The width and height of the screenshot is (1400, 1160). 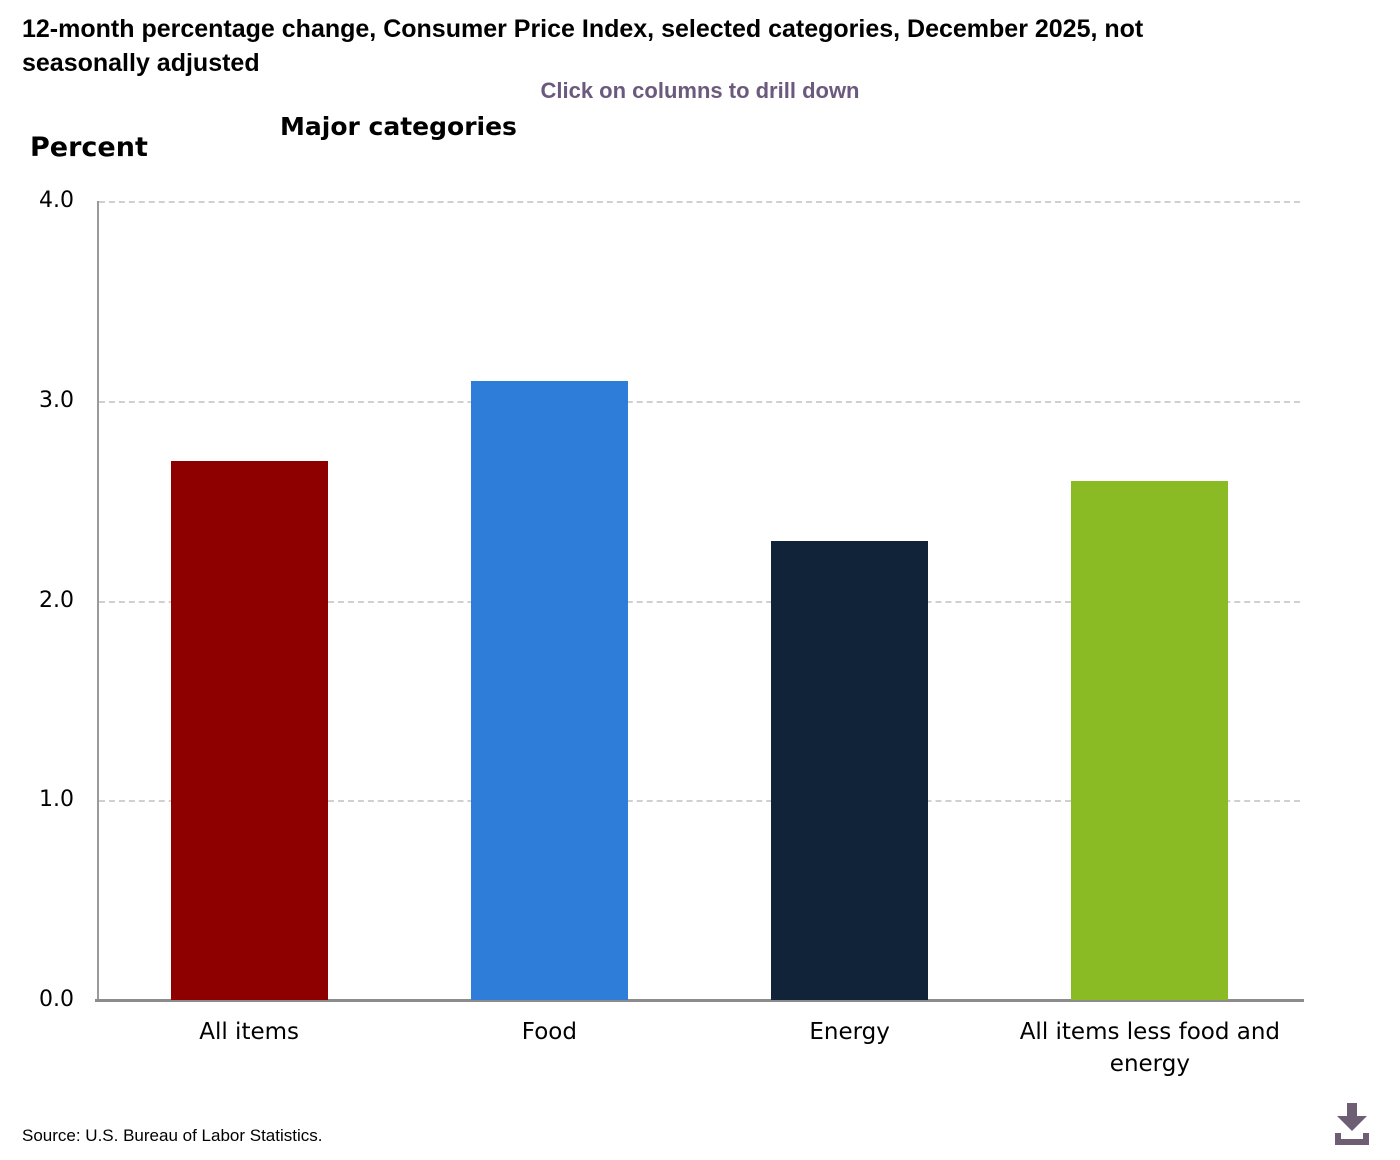 What do you see at coordinates (549, 1032) in the screenshot?
I see `x-axis-label-food: Food` at bounding box center [549, 1032].